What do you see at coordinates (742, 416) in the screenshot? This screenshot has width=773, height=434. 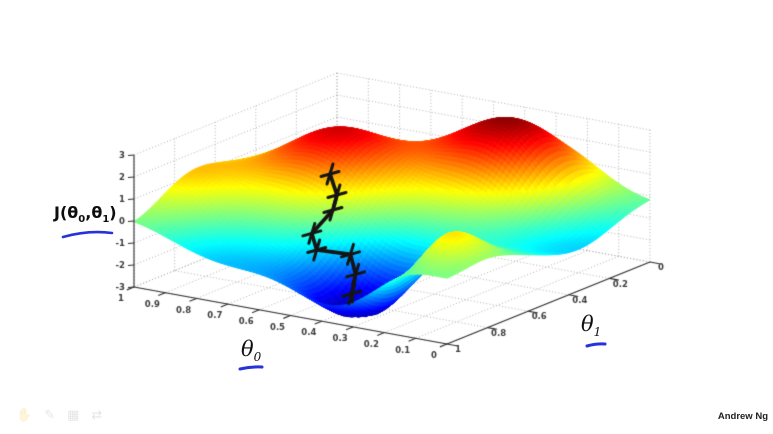 I see `author-credit: Andrew Ng` at bounding box center [742, 416].